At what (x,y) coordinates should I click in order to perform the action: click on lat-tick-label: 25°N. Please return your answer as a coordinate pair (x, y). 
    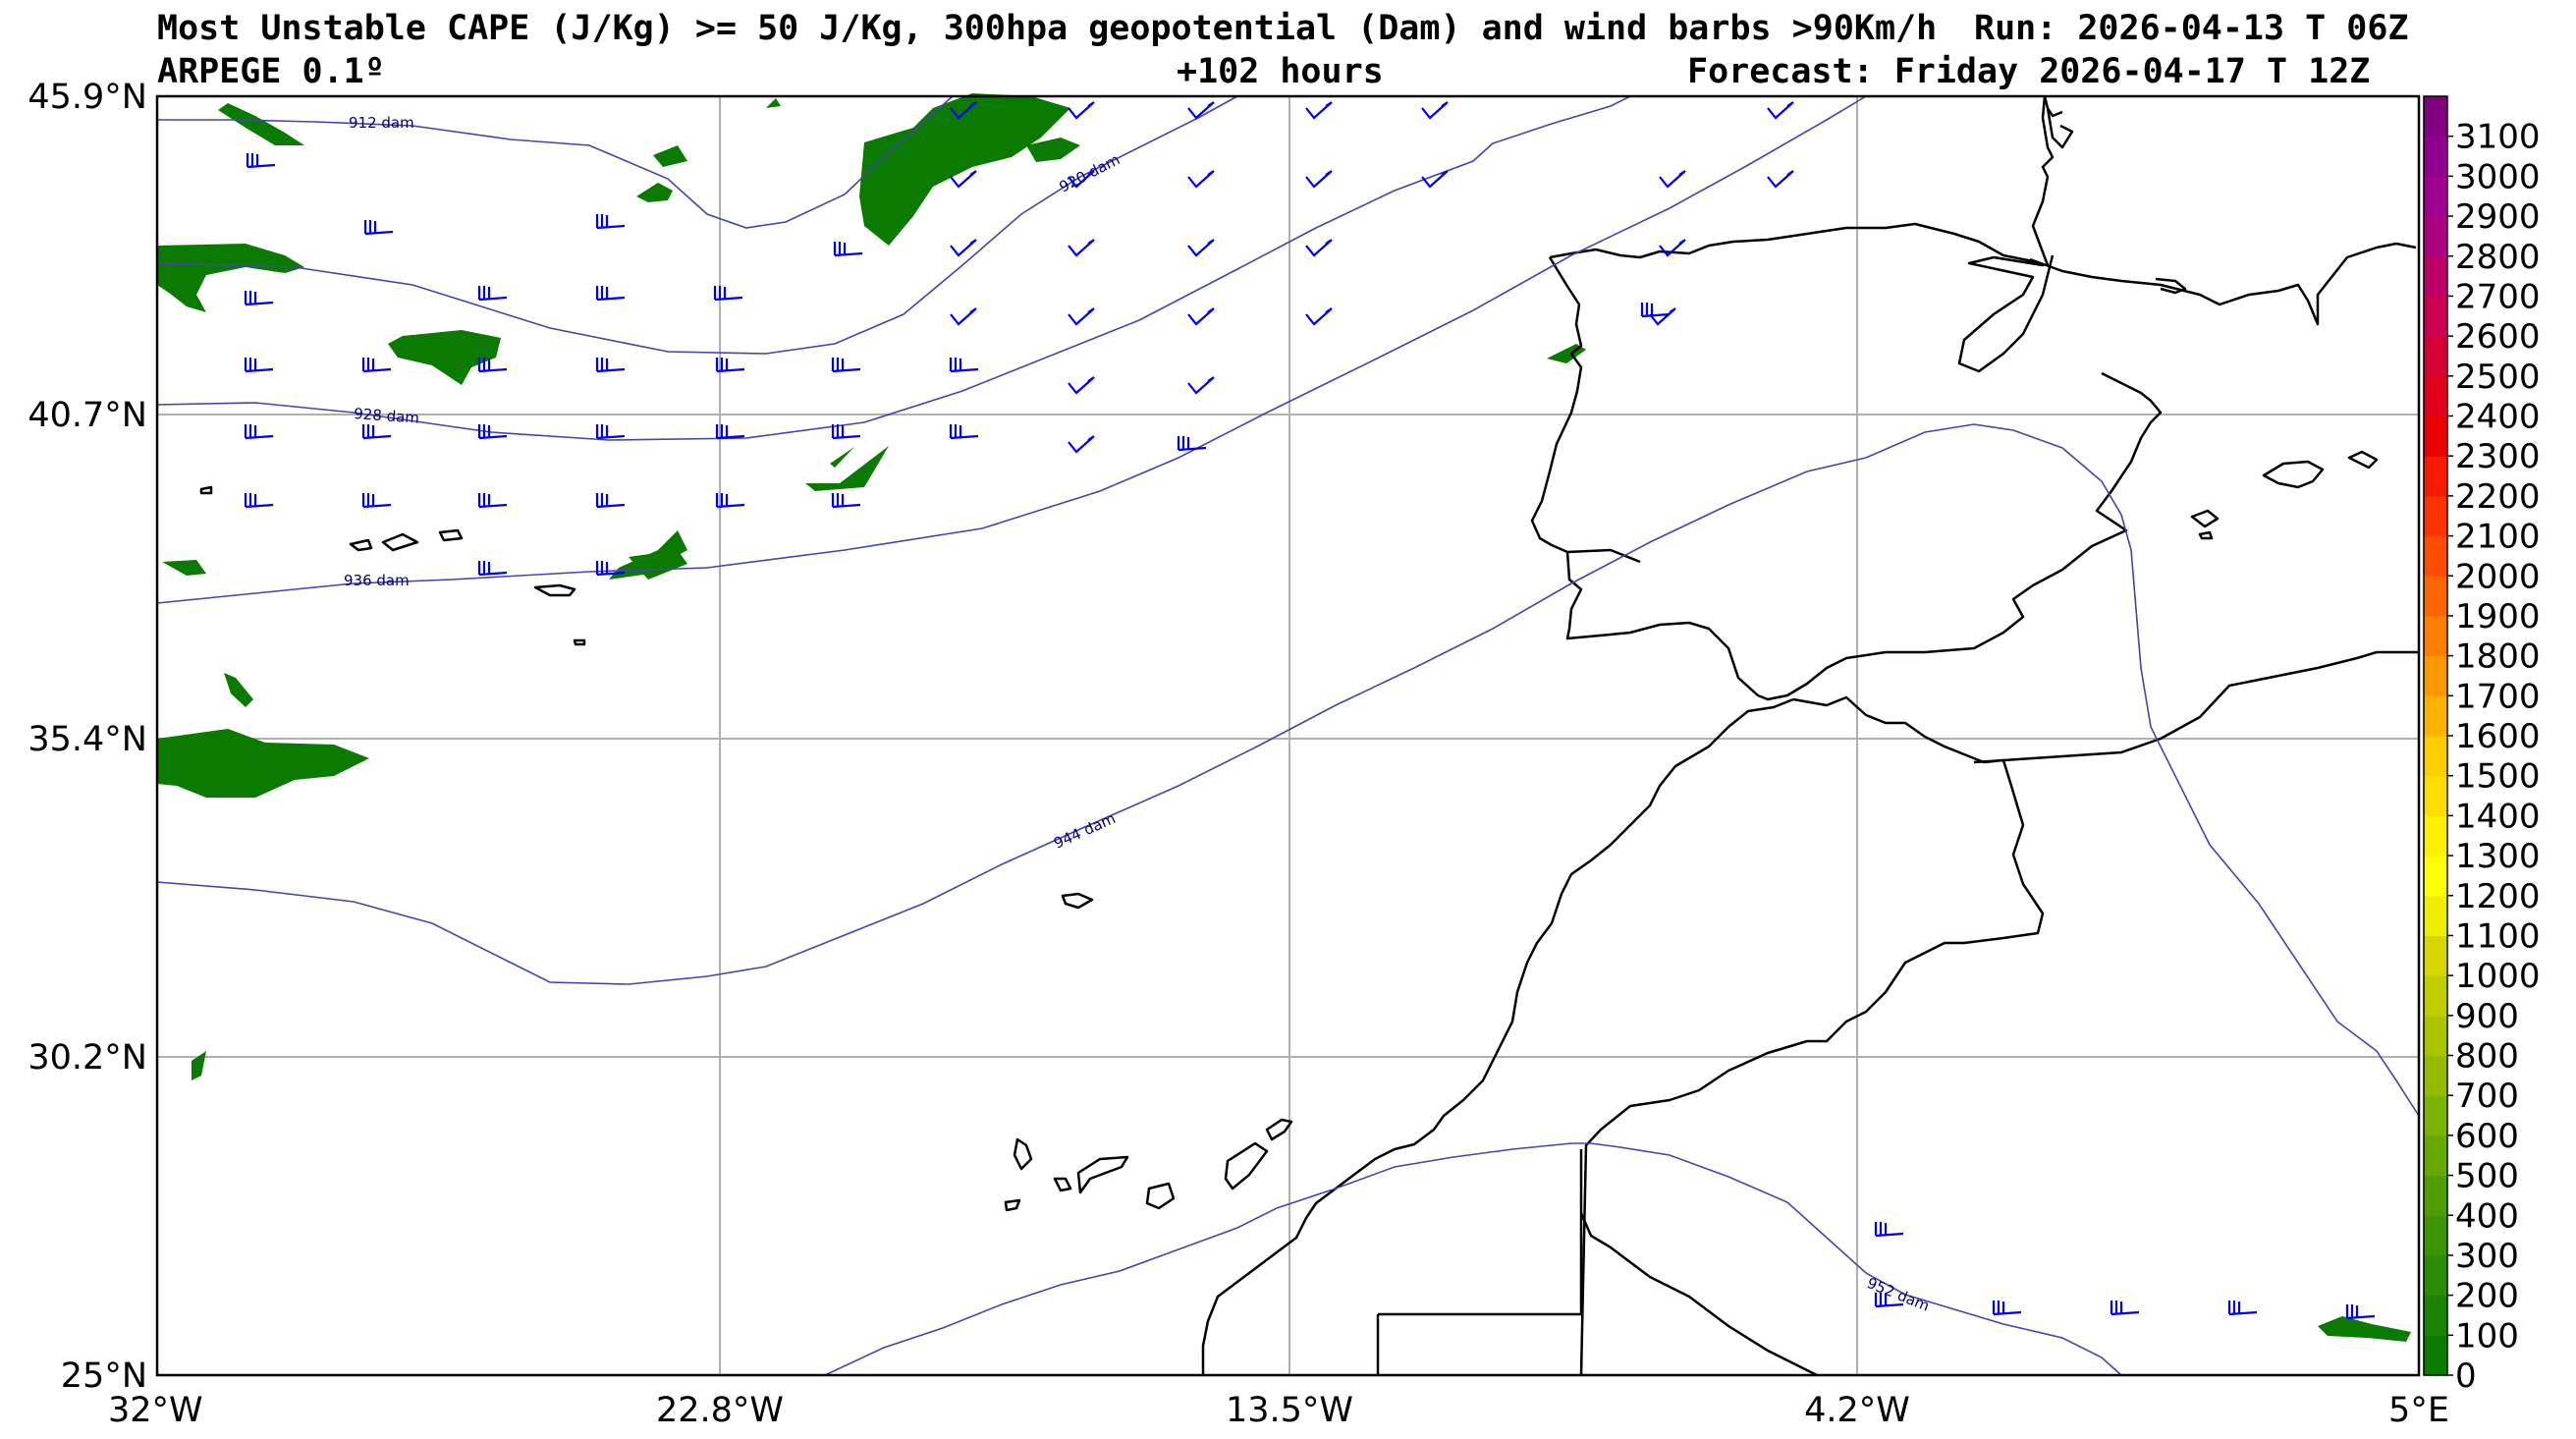
    Looking at the image, I should click on (104, 1376).